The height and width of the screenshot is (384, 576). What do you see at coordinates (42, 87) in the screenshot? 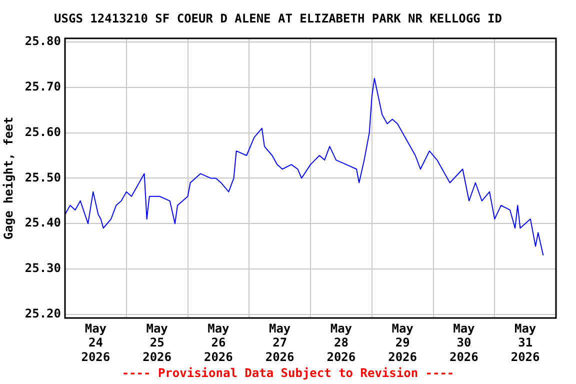
I see `y-tick-label: 25.70` at bounding box center [42, 87].